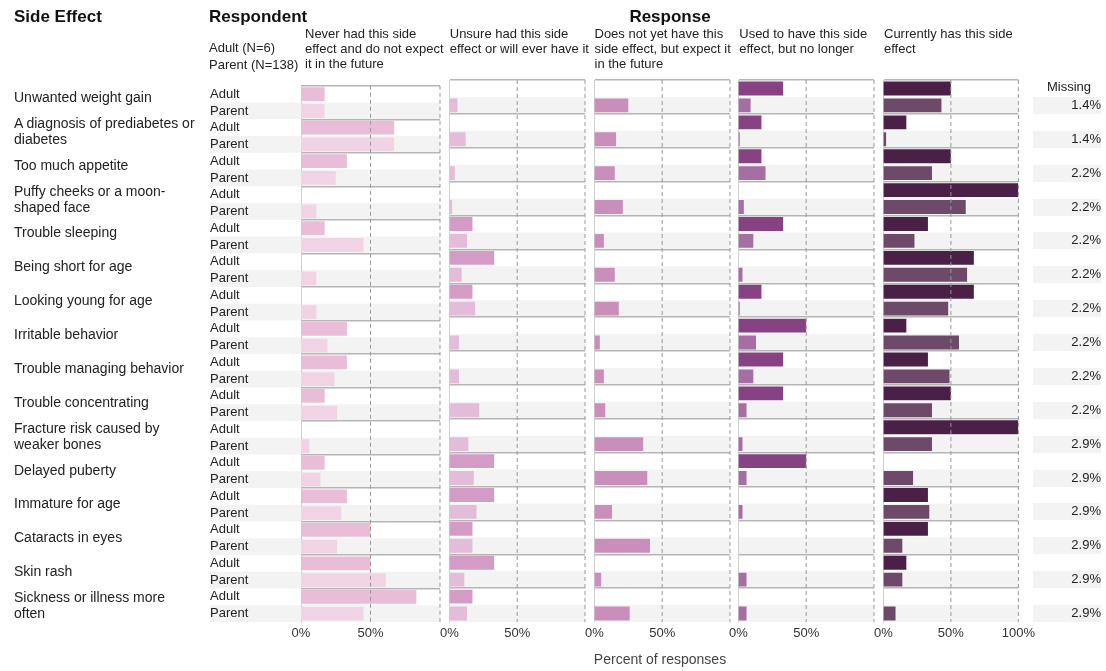  Describe the element at coordinates (375, 48) in the screenshot. I see `chart-title: Never had this side effect and do not expect it in the future` at that location.